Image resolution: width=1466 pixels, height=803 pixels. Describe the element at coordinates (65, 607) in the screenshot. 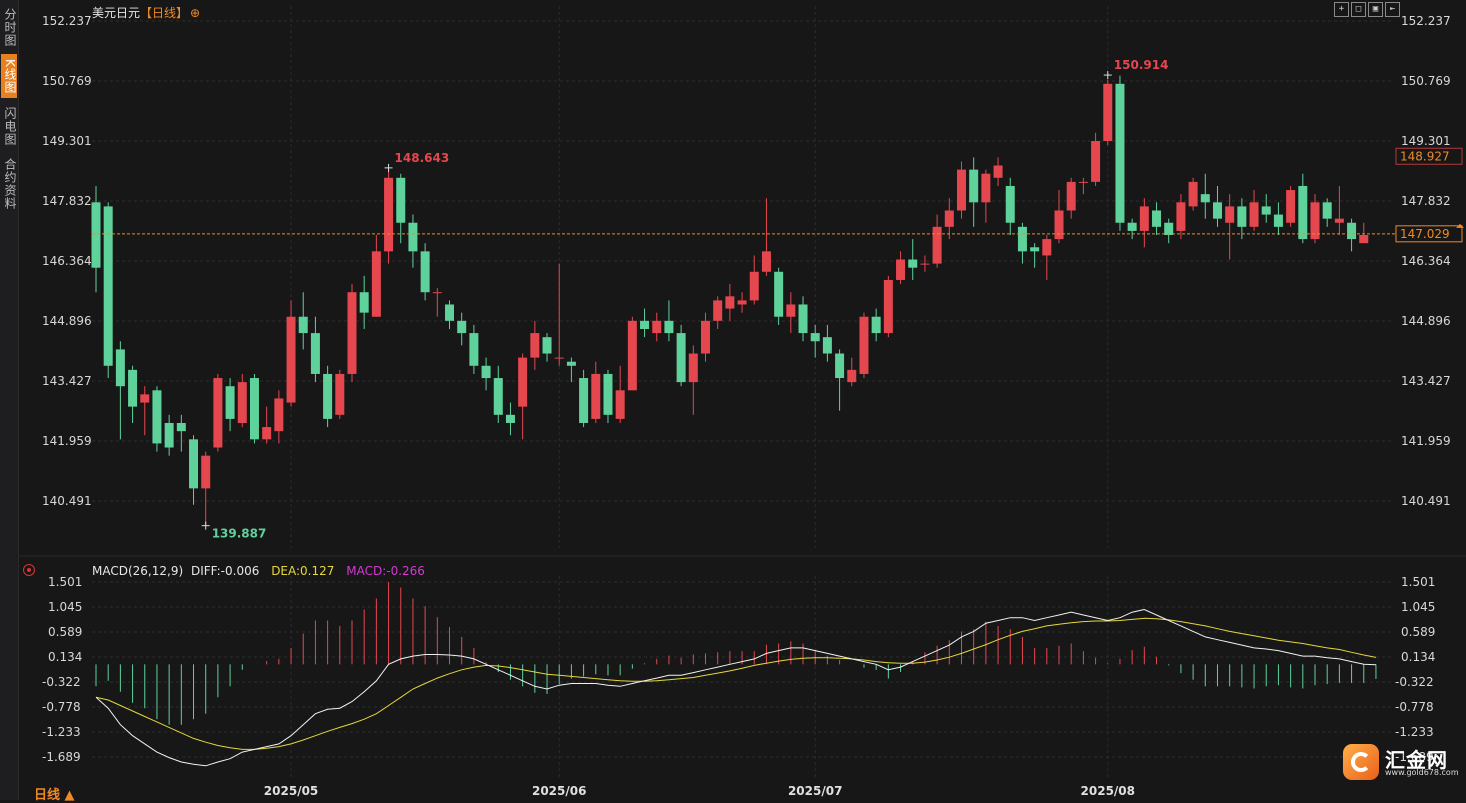

I see `macd-tick-label: 1.045` at that location.